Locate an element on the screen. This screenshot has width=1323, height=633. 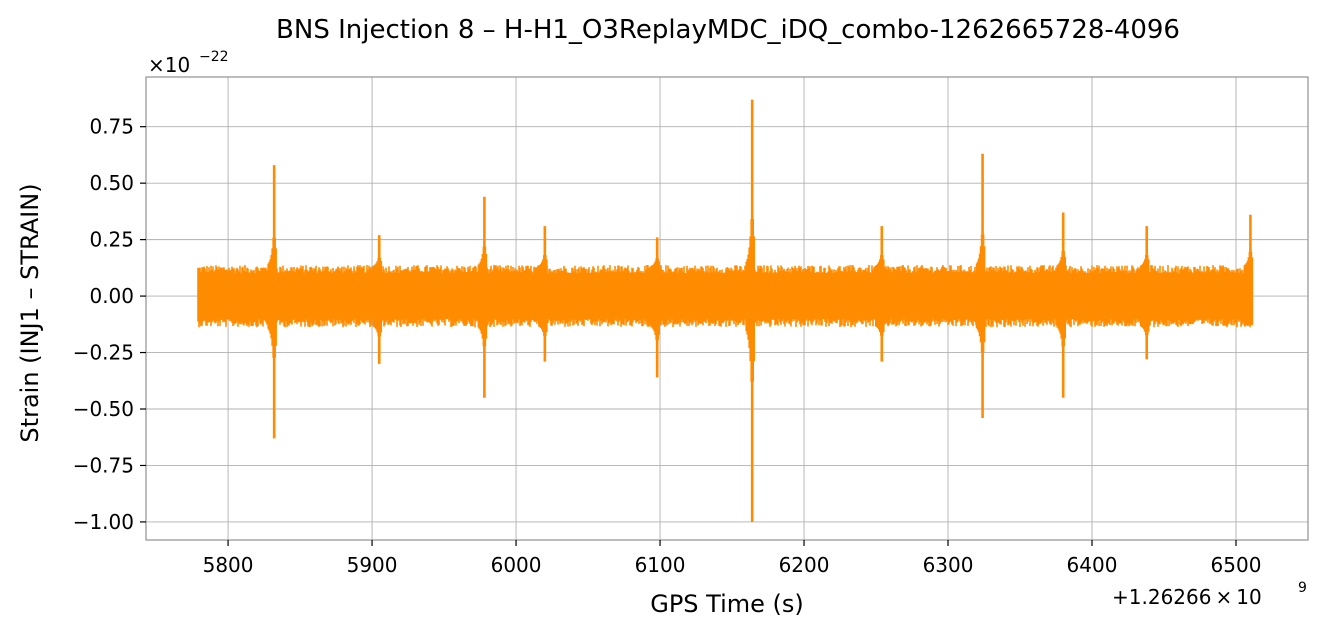
svg-text: ×10 is located at coordinates (169, 65).